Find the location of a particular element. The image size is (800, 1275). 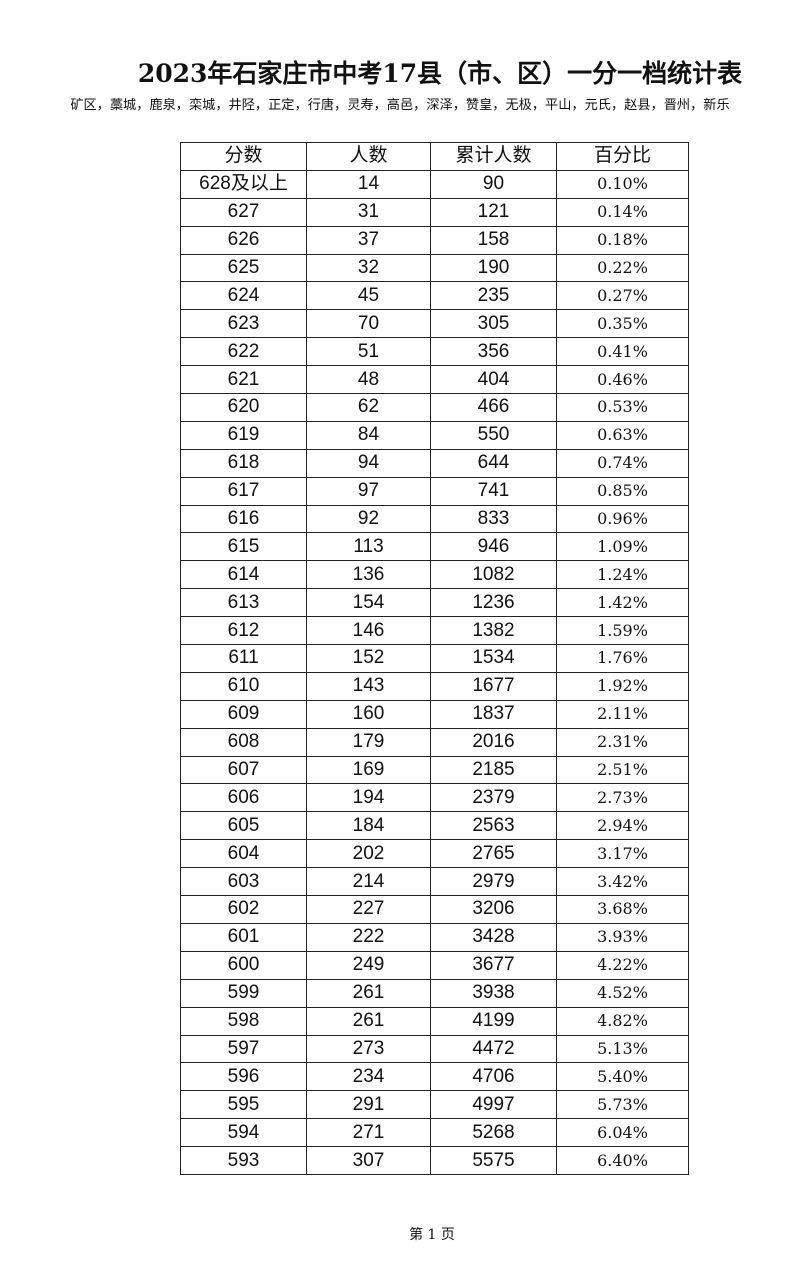

table-row: 608 179 2016 2.31% is located at coordinates (434, 742).